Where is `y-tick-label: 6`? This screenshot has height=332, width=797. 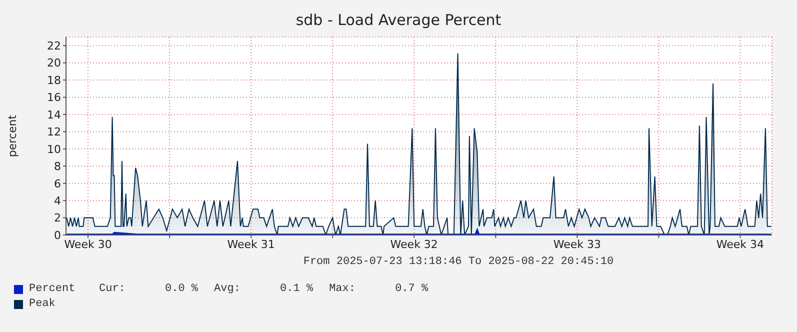
y-tick-label: 6 is located at coordinates (57, 183).